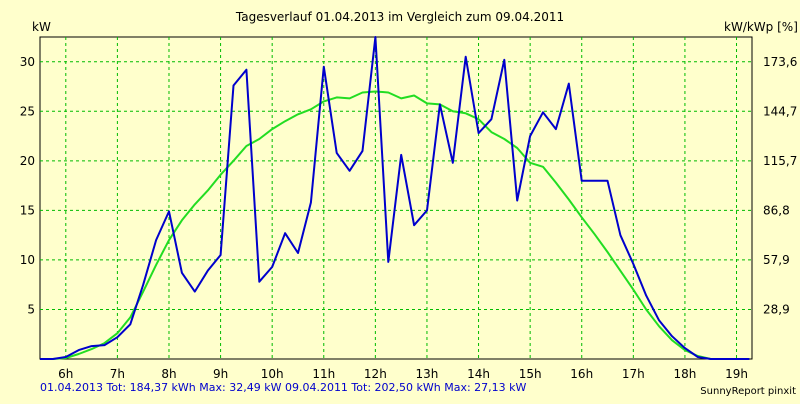 The width and height of the screenshot is (800, 404). I want to click on y-tick-label-right: 57,9, so click(776, 260).